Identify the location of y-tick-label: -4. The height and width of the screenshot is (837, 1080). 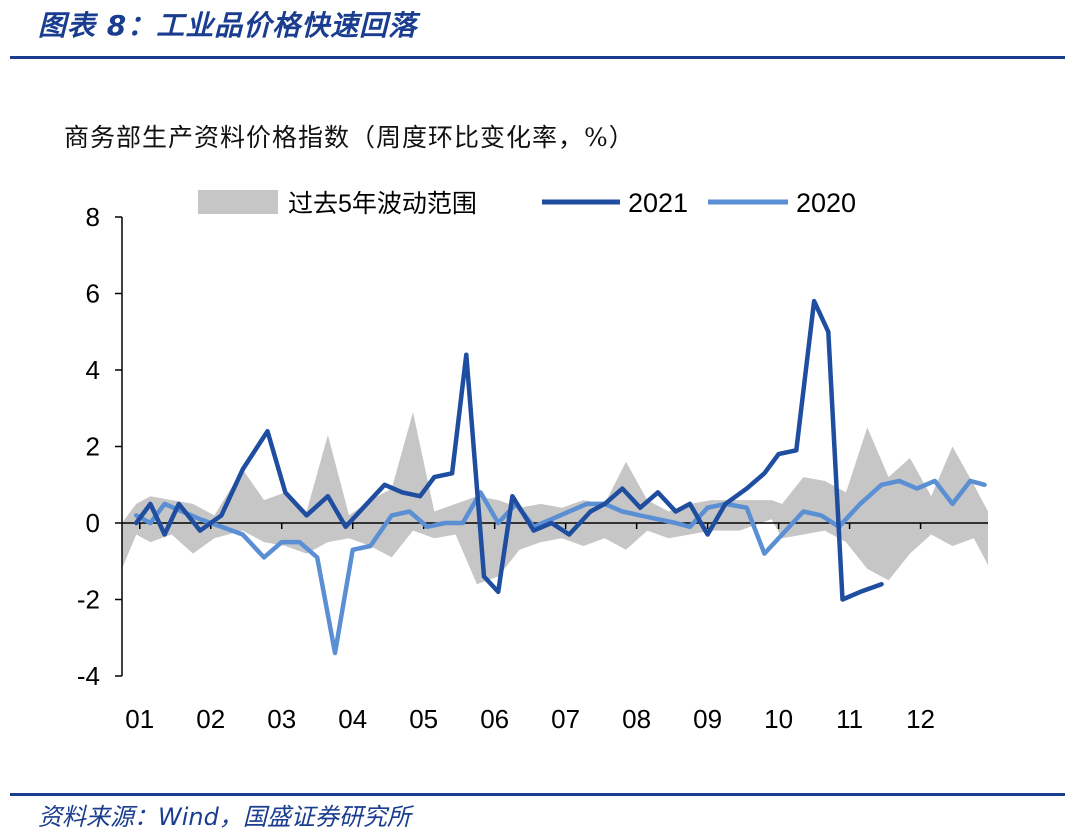
(88, 676).